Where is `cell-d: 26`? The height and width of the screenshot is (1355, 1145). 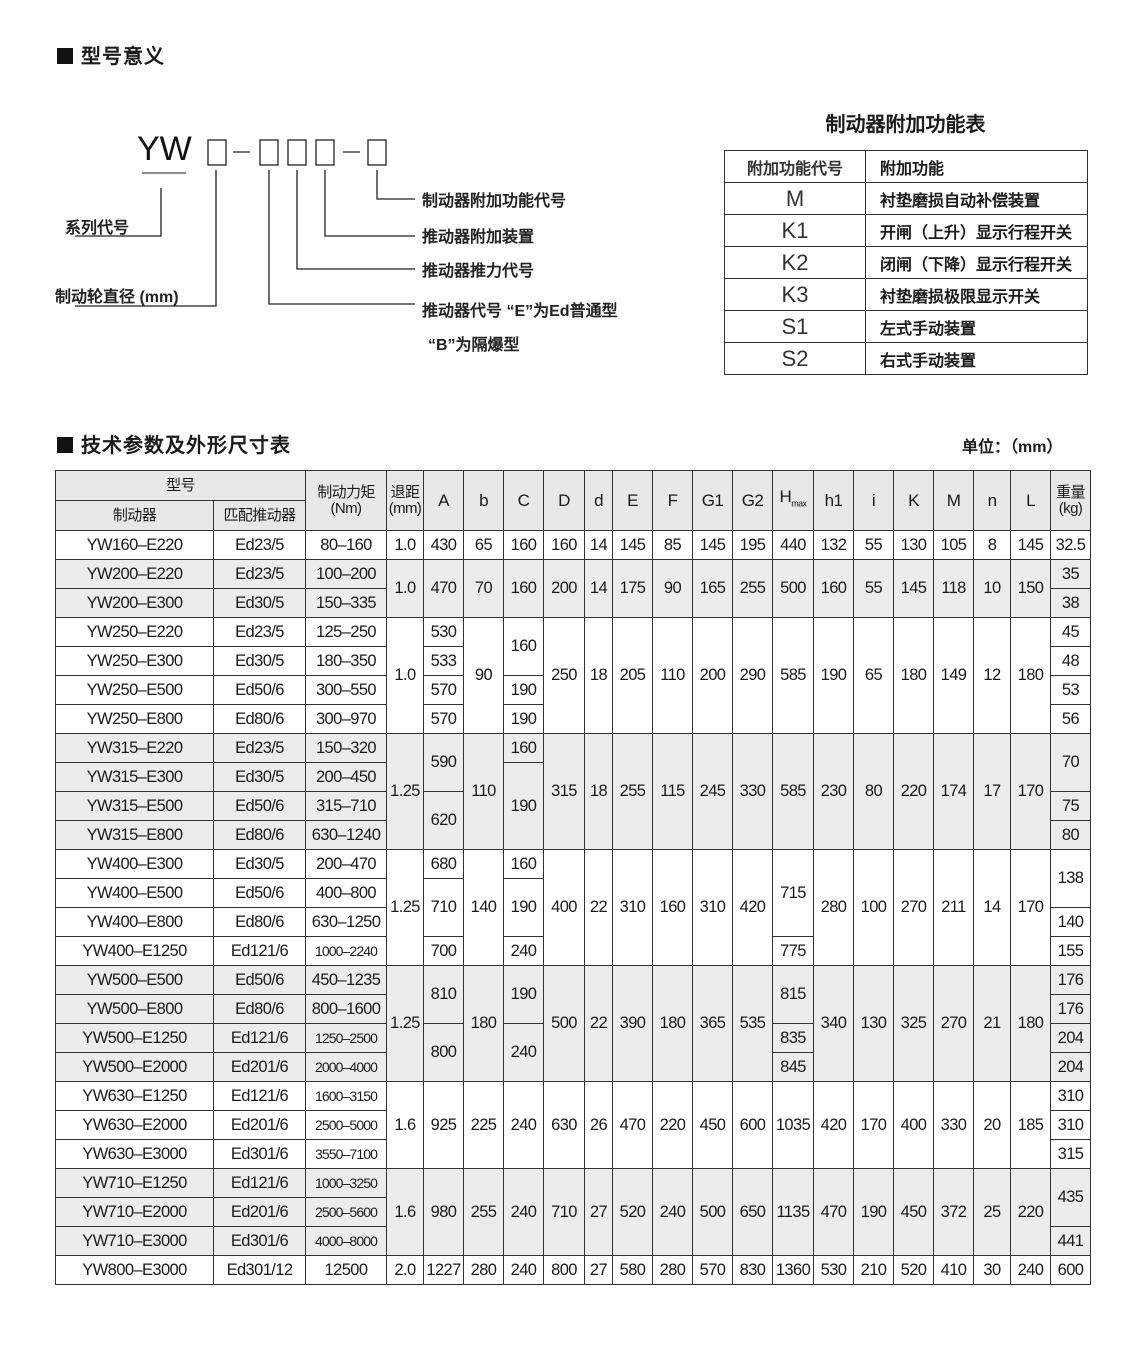 cell-d: 26 is located at coordinates (598, 1125).